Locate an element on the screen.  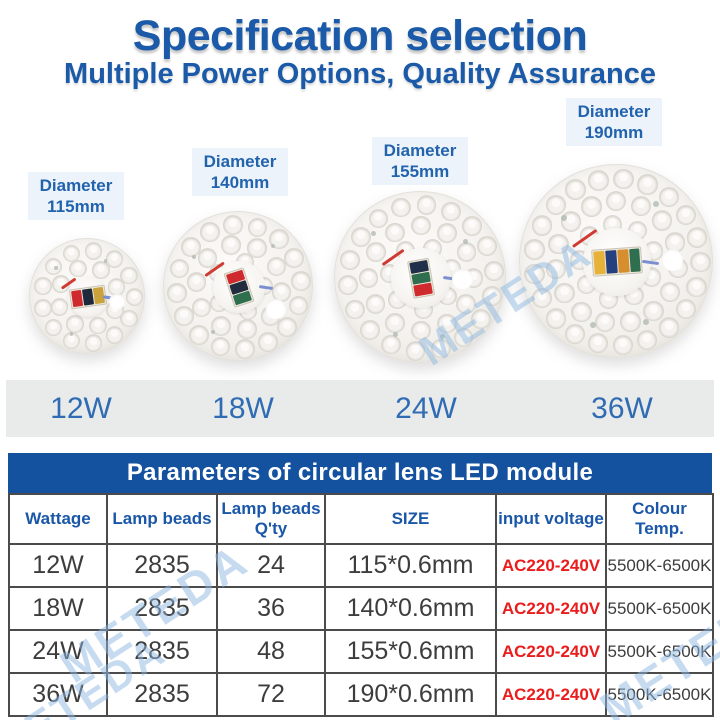
cell-wattage: 12W is located at coordinates (58, 565).